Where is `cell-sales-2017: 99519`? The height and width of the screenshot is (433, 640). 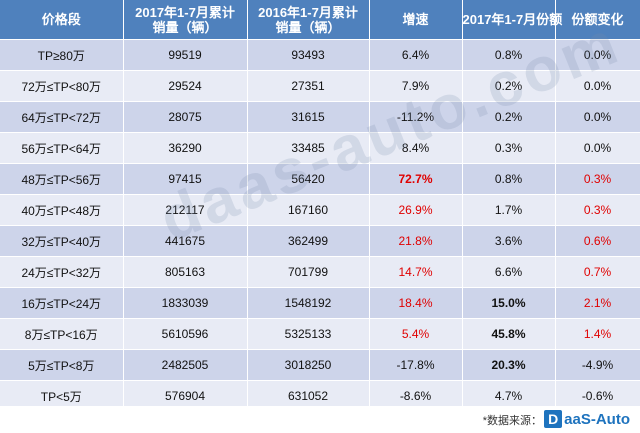 cell-sales-2017: 99519 is located at coordinates (185, 55).